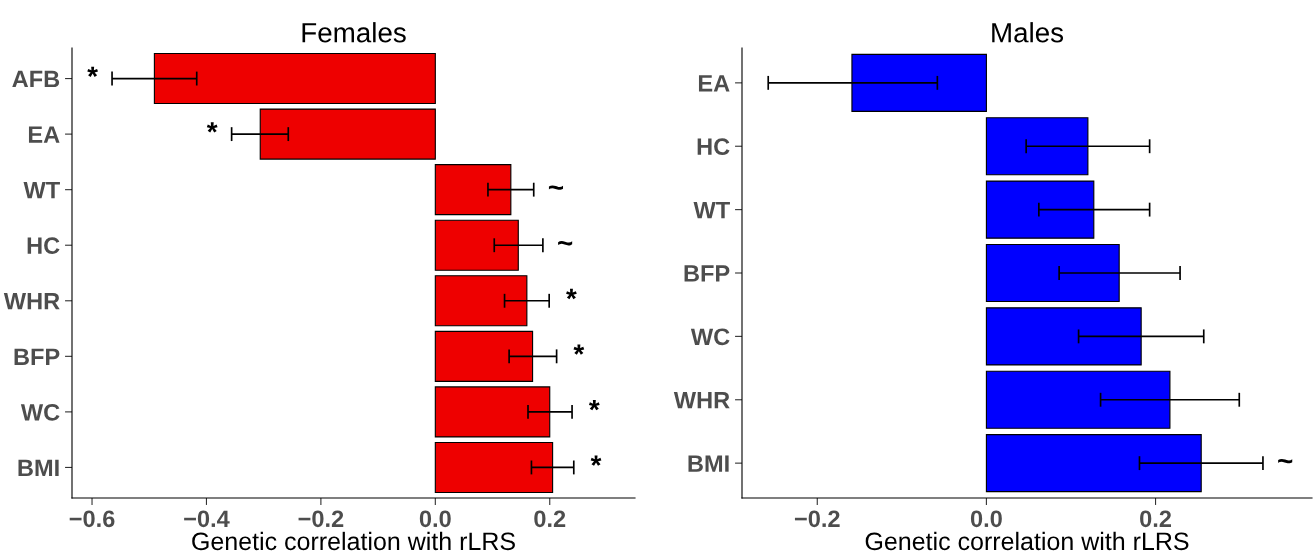 Image resolution: width=1313 pixels, height=560 pixels. What do you see at coordinates (354, 32) in the screenshot?
I see `chart-title: Females` at bounding box center [354, 32].